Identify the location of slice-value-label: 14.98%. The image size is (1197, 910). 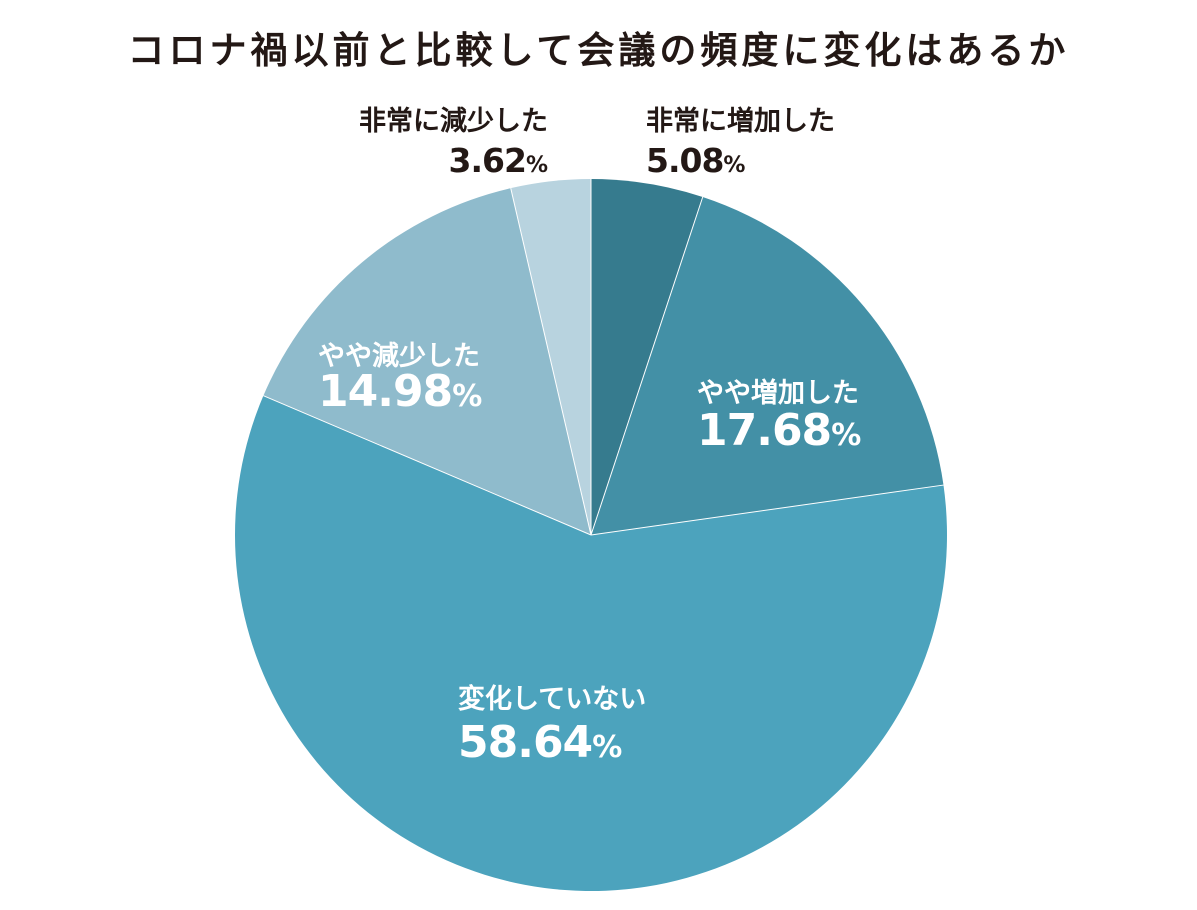
(400, 391).